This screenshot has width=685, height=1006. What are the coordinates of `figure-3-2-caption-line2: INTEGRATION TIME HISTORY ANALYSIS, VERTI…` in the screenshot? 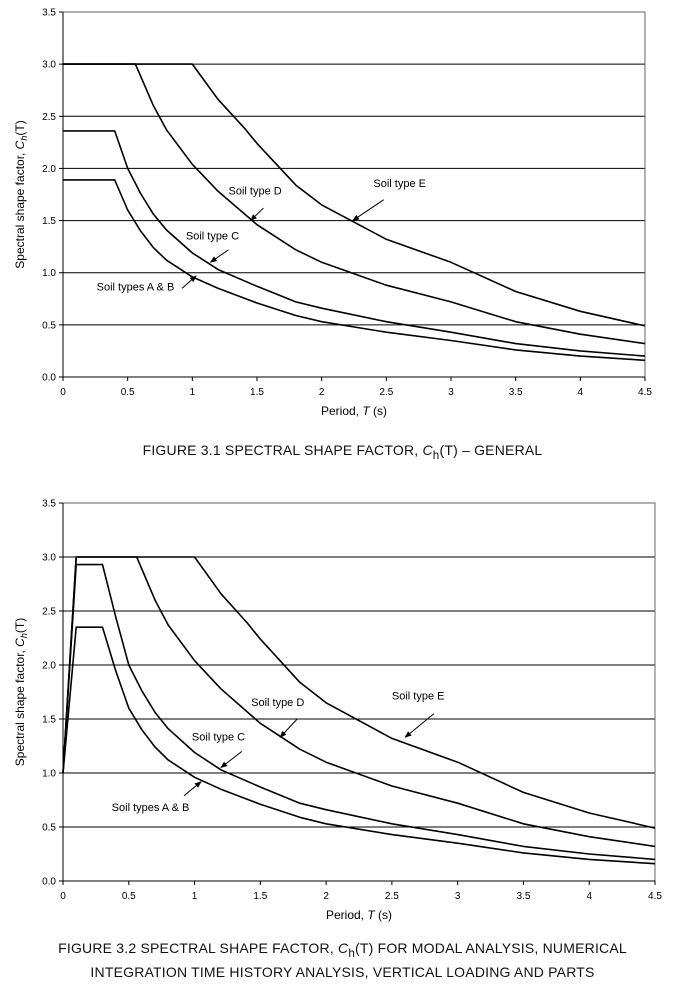 It's located at (342, 971).